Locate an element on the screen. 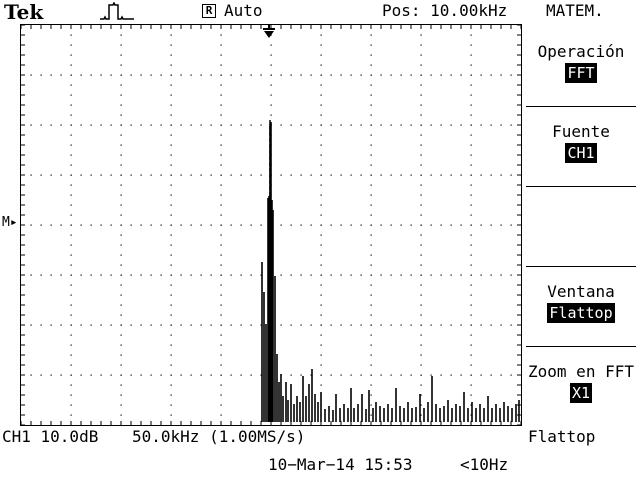  menu-item-source: Fuente CH1 is located at coordinates (581, 142).